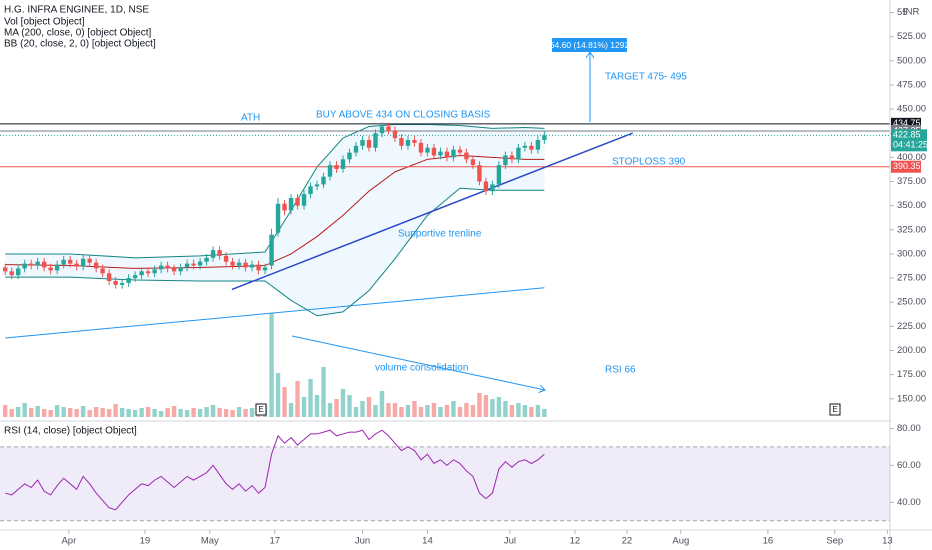 This screenshot has width=932, height=550. I want to click on y-tick-label: 475.00, so click(911, 84).